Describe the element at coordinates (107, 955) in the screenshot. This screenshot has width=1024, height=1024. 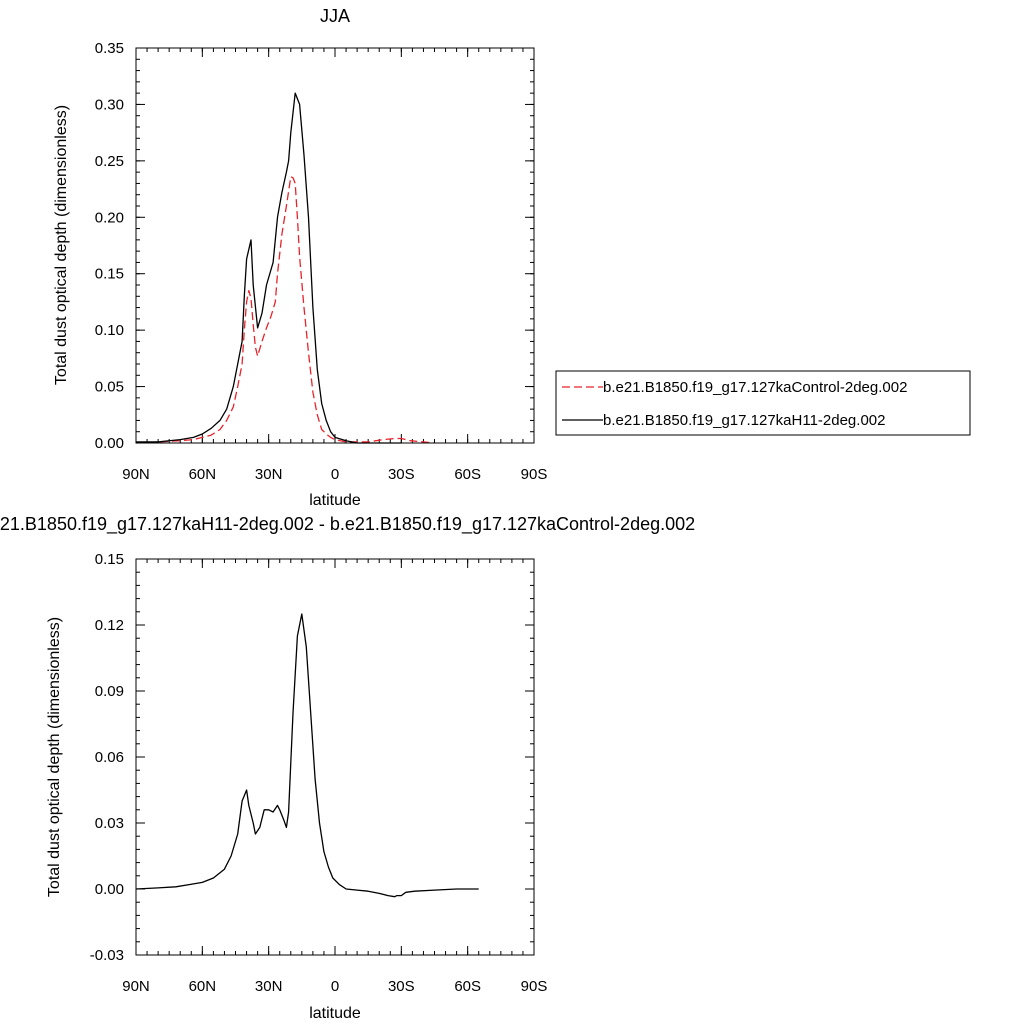
I see `y-tick-label: -0.03` at that location.